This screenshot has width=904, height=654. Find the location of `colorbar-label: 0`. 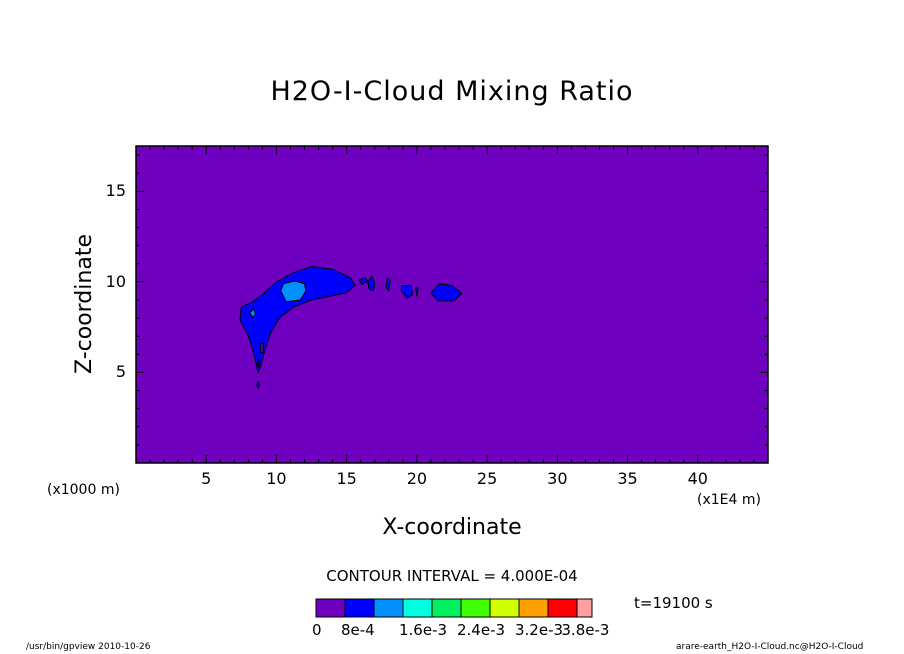

colorbar-label: 0 is located at coordinates (317, 630).